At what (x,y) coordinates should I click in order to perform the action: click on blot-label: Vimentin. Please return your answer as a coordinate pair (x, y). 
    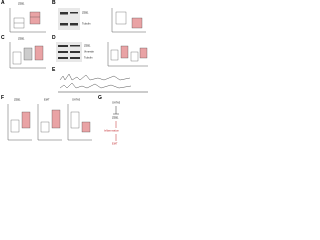
    Looking at the image, I should click on (89, 52).